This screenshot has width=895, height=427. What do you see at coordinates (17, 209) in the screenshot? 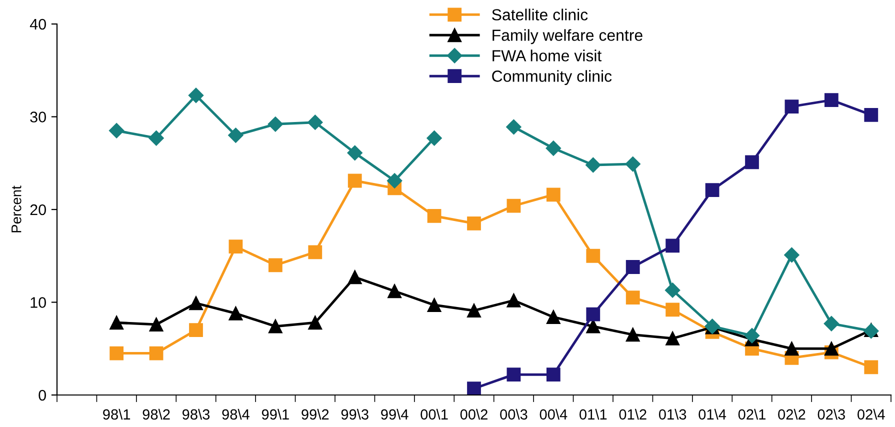
I see `y-axis-title: Percent` at bounding box center [17, 209].